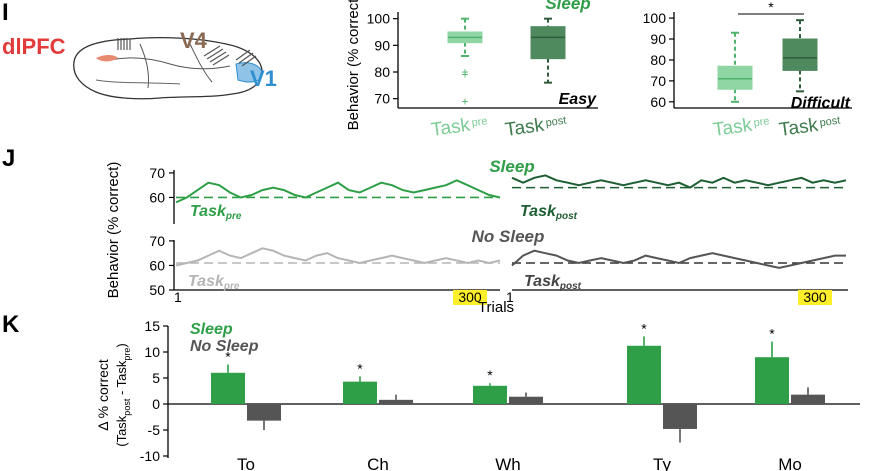  I want to click on nosleep-task-pre-label: Taskpre, so click(214, 282).